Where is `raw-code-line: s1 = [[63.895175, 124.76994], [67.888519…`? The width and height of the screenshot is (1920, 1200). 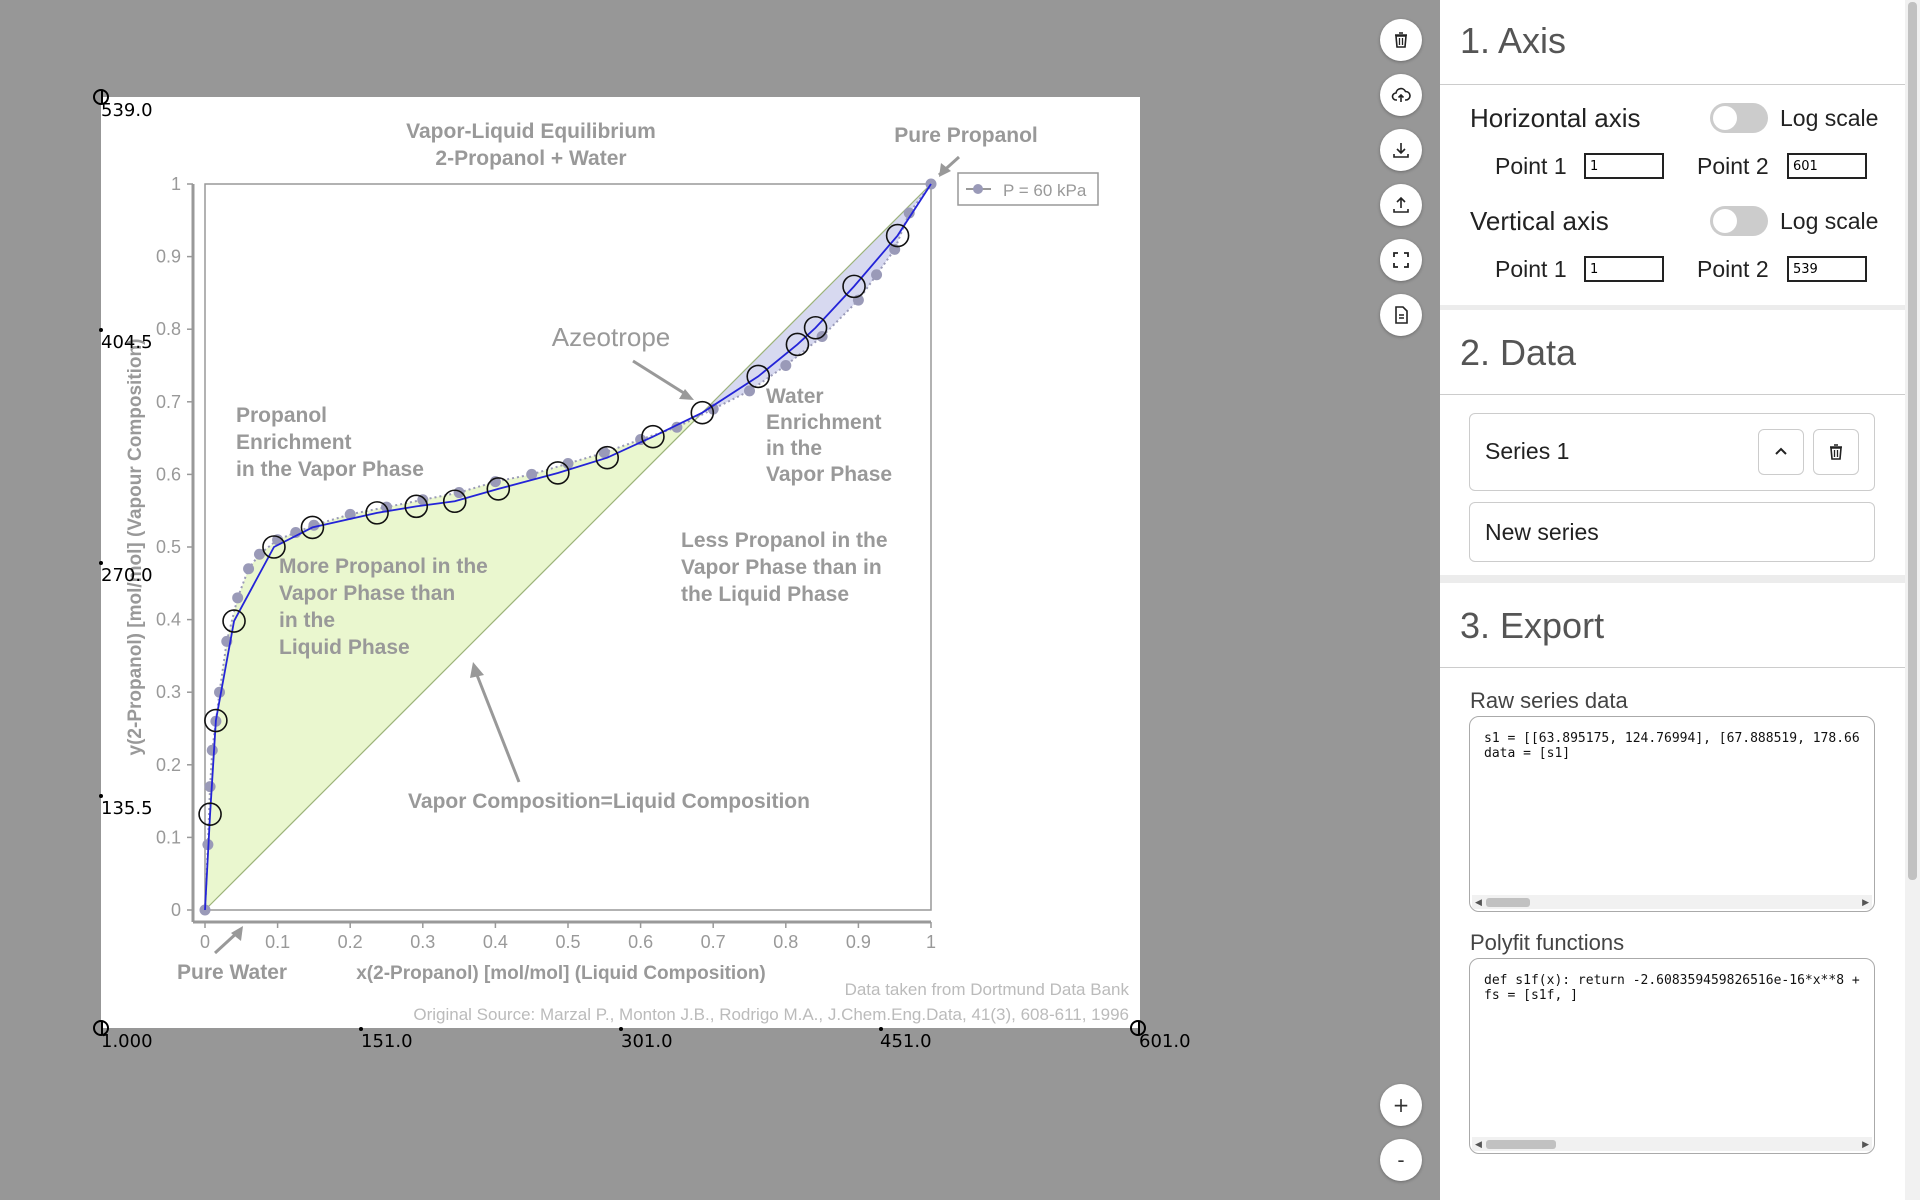 raw-code-line: s1 = [[63.895175, 124.76994], [67.888519… is located at coordinates (1672, 738).